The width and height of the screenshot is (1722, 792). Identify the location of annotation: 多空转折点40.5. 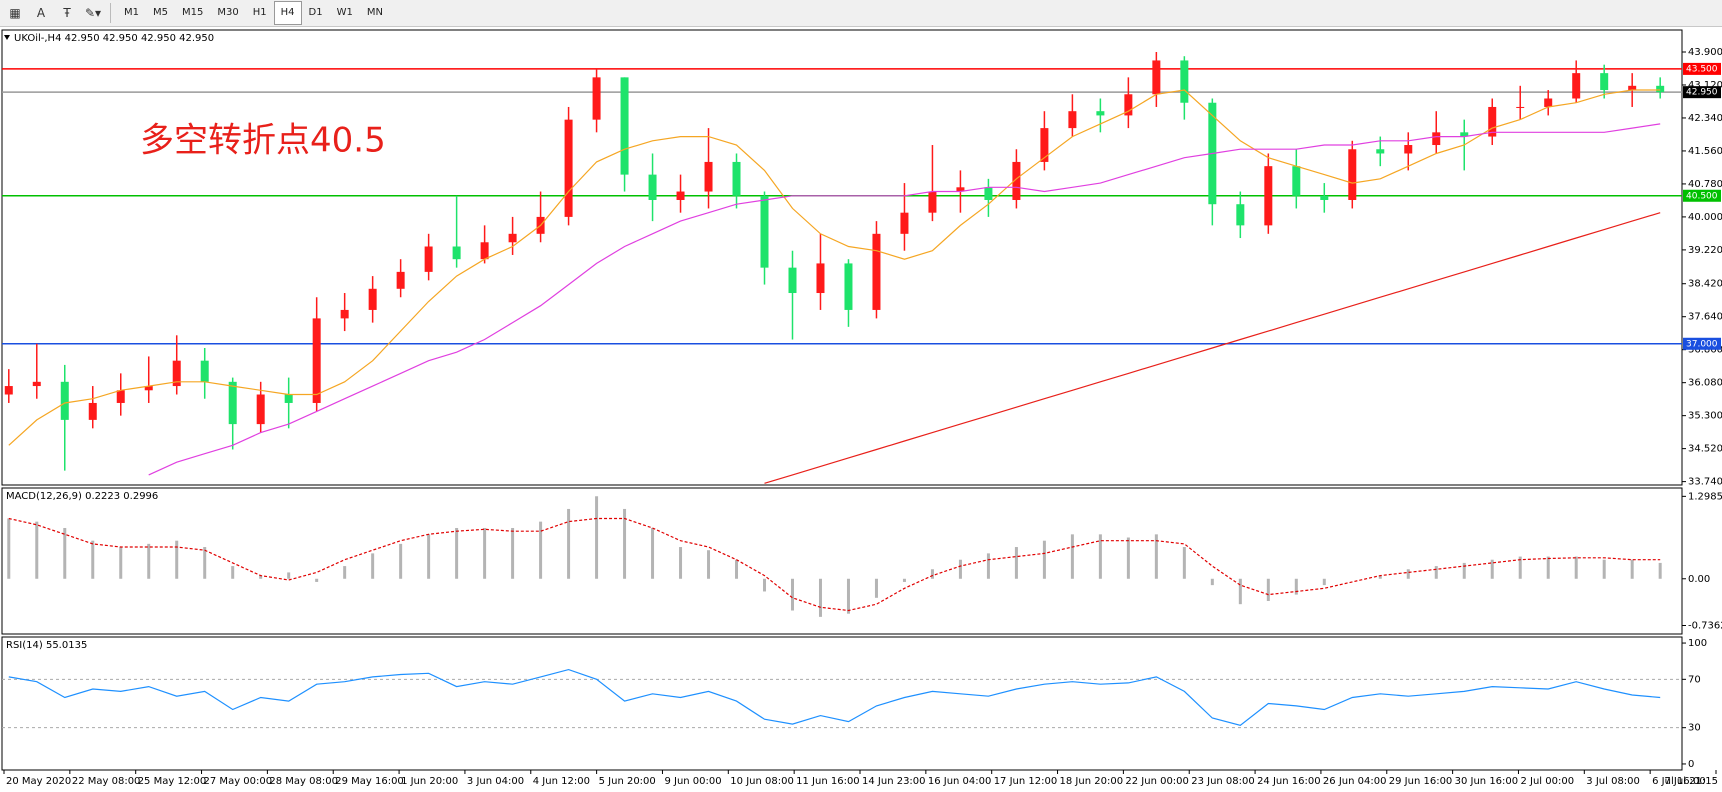
(263, 141).